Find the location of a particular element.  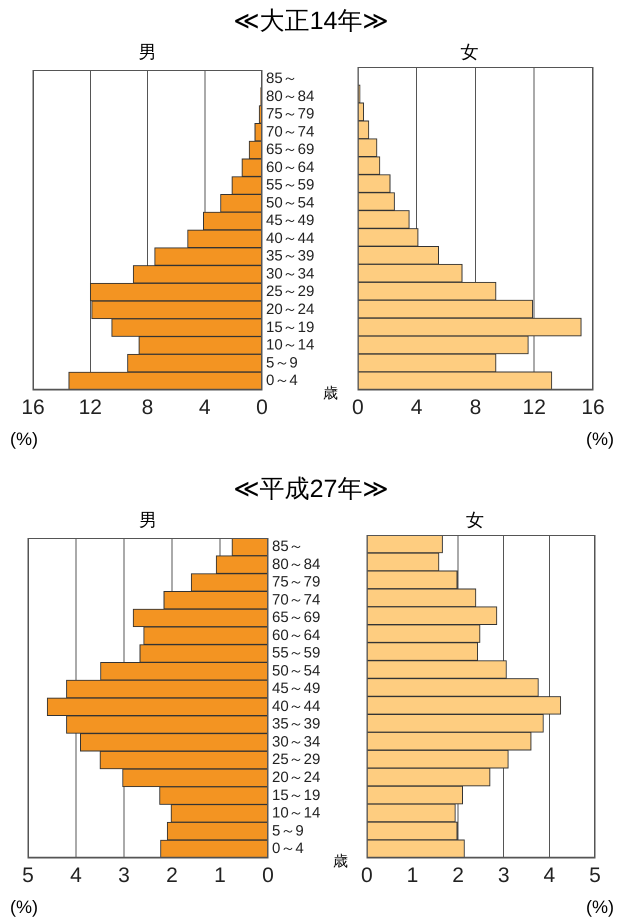

chart-title: ≪大正14年≫ is located at coordinates (311, 21).